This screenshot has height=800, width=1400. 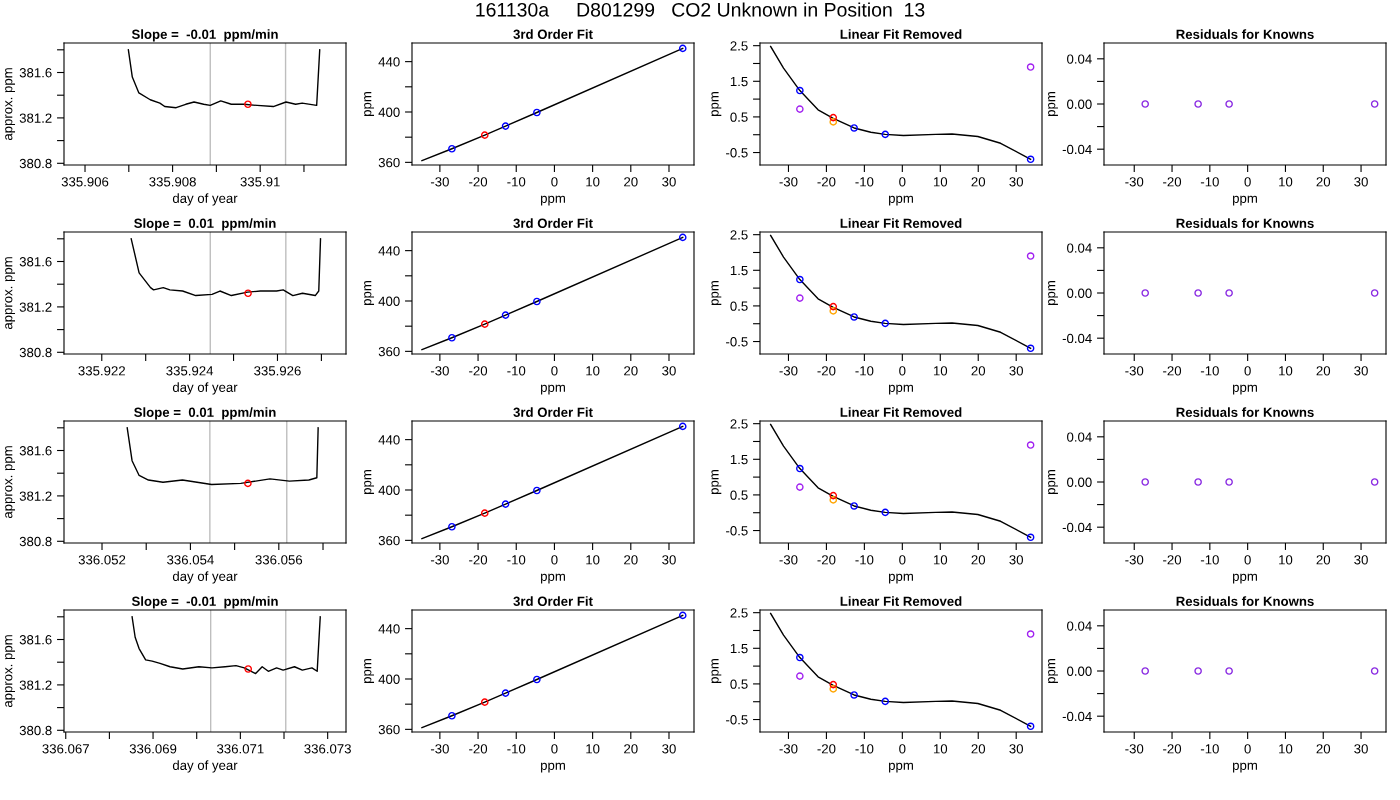 What do you see at coordinates (101, 371) in the screenshot?
I see `x-tick-label: 335.922` at bounding box center [101, 371].